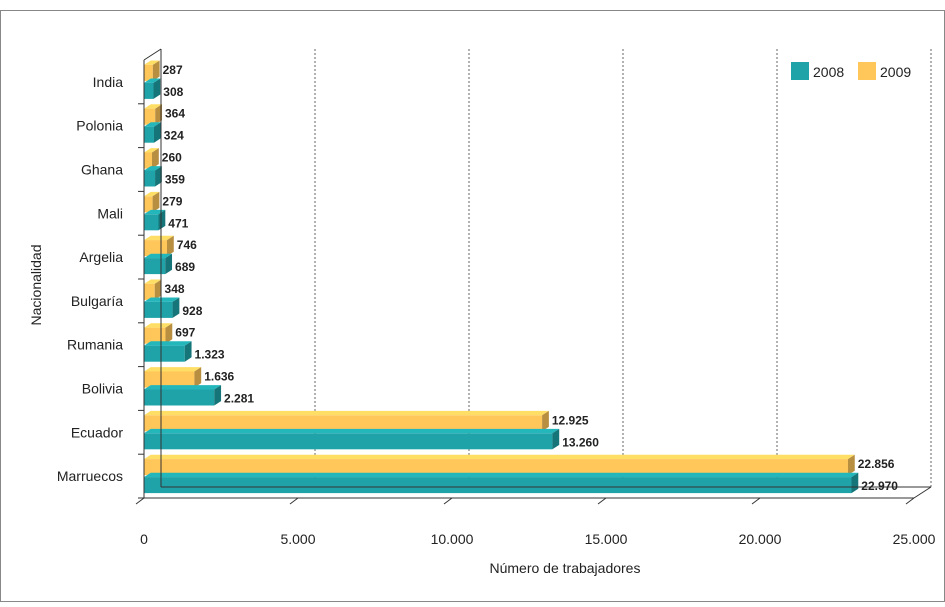 This screenshot has width=945, height=607. What do you see at coordinates (173, 70) in the screenshot?
I see `data-label-2009: 287` at bounding box center [173, 70].